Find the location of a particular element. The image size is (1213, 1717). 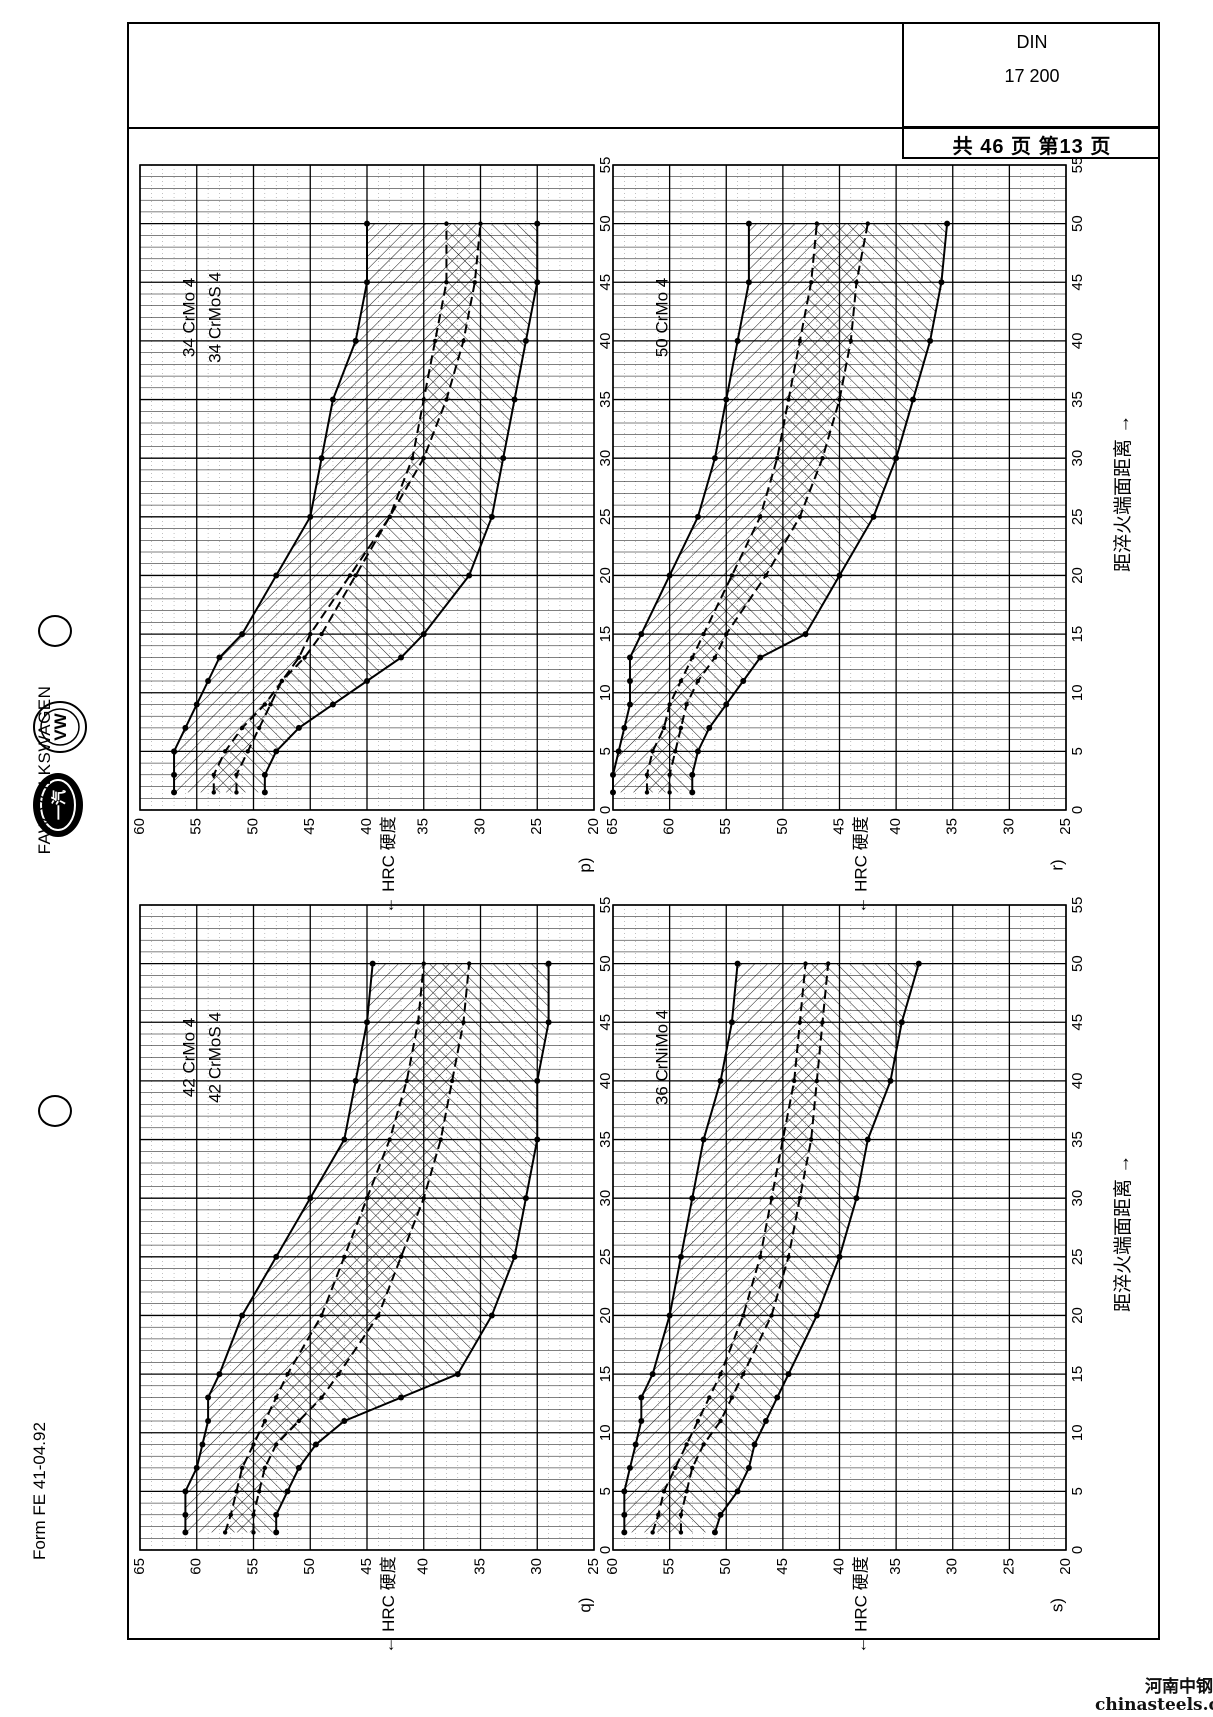

panel-id: p) is located at coordinates (584, 864).